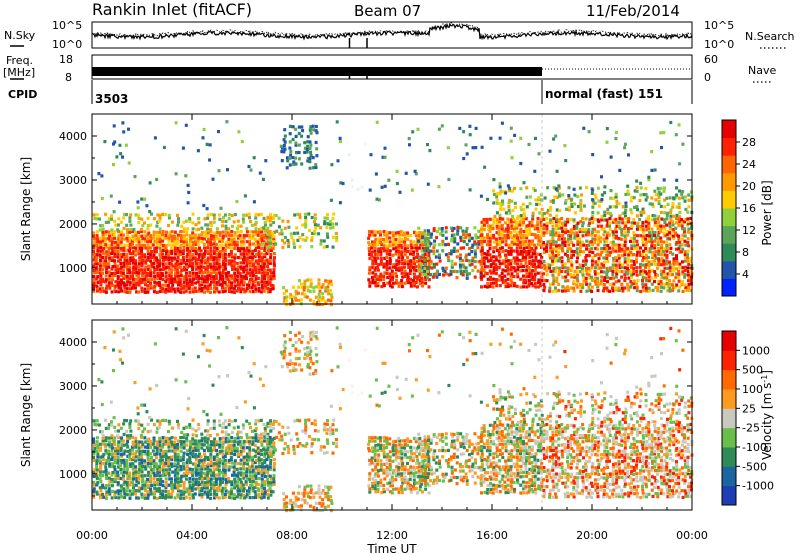 Image resolution: width=800 pixels, height=554 pixels. I want to click on colorbar-segment, so click(729, 217).